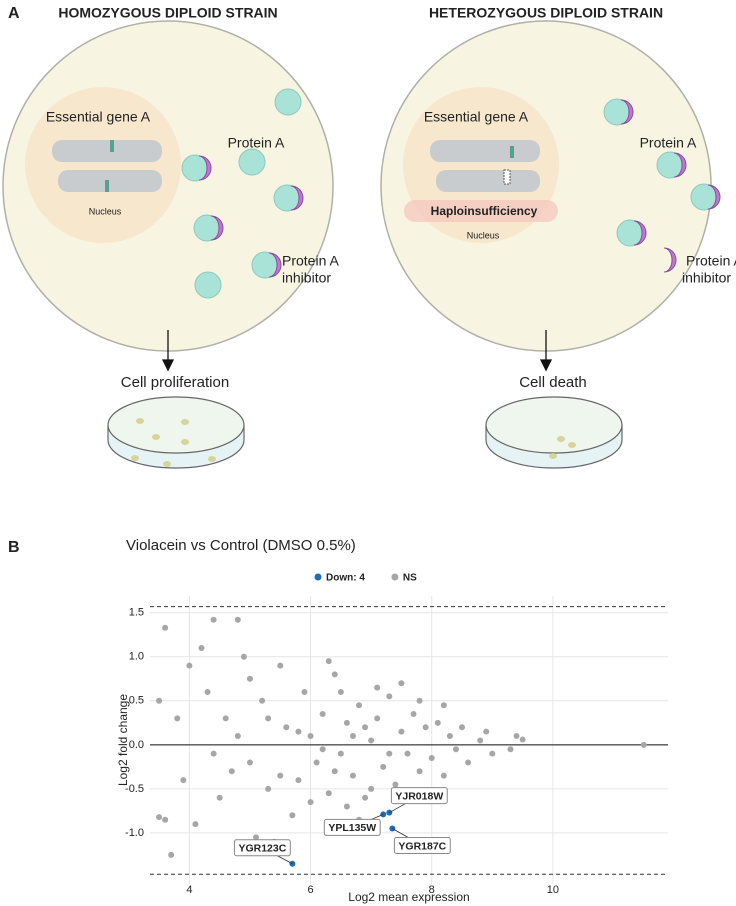 The height and width of the screenshot is (906, 736). Describe the element at coordinates (310, 890) in the screenshot. I see `x-tick-label: 6` at that location.